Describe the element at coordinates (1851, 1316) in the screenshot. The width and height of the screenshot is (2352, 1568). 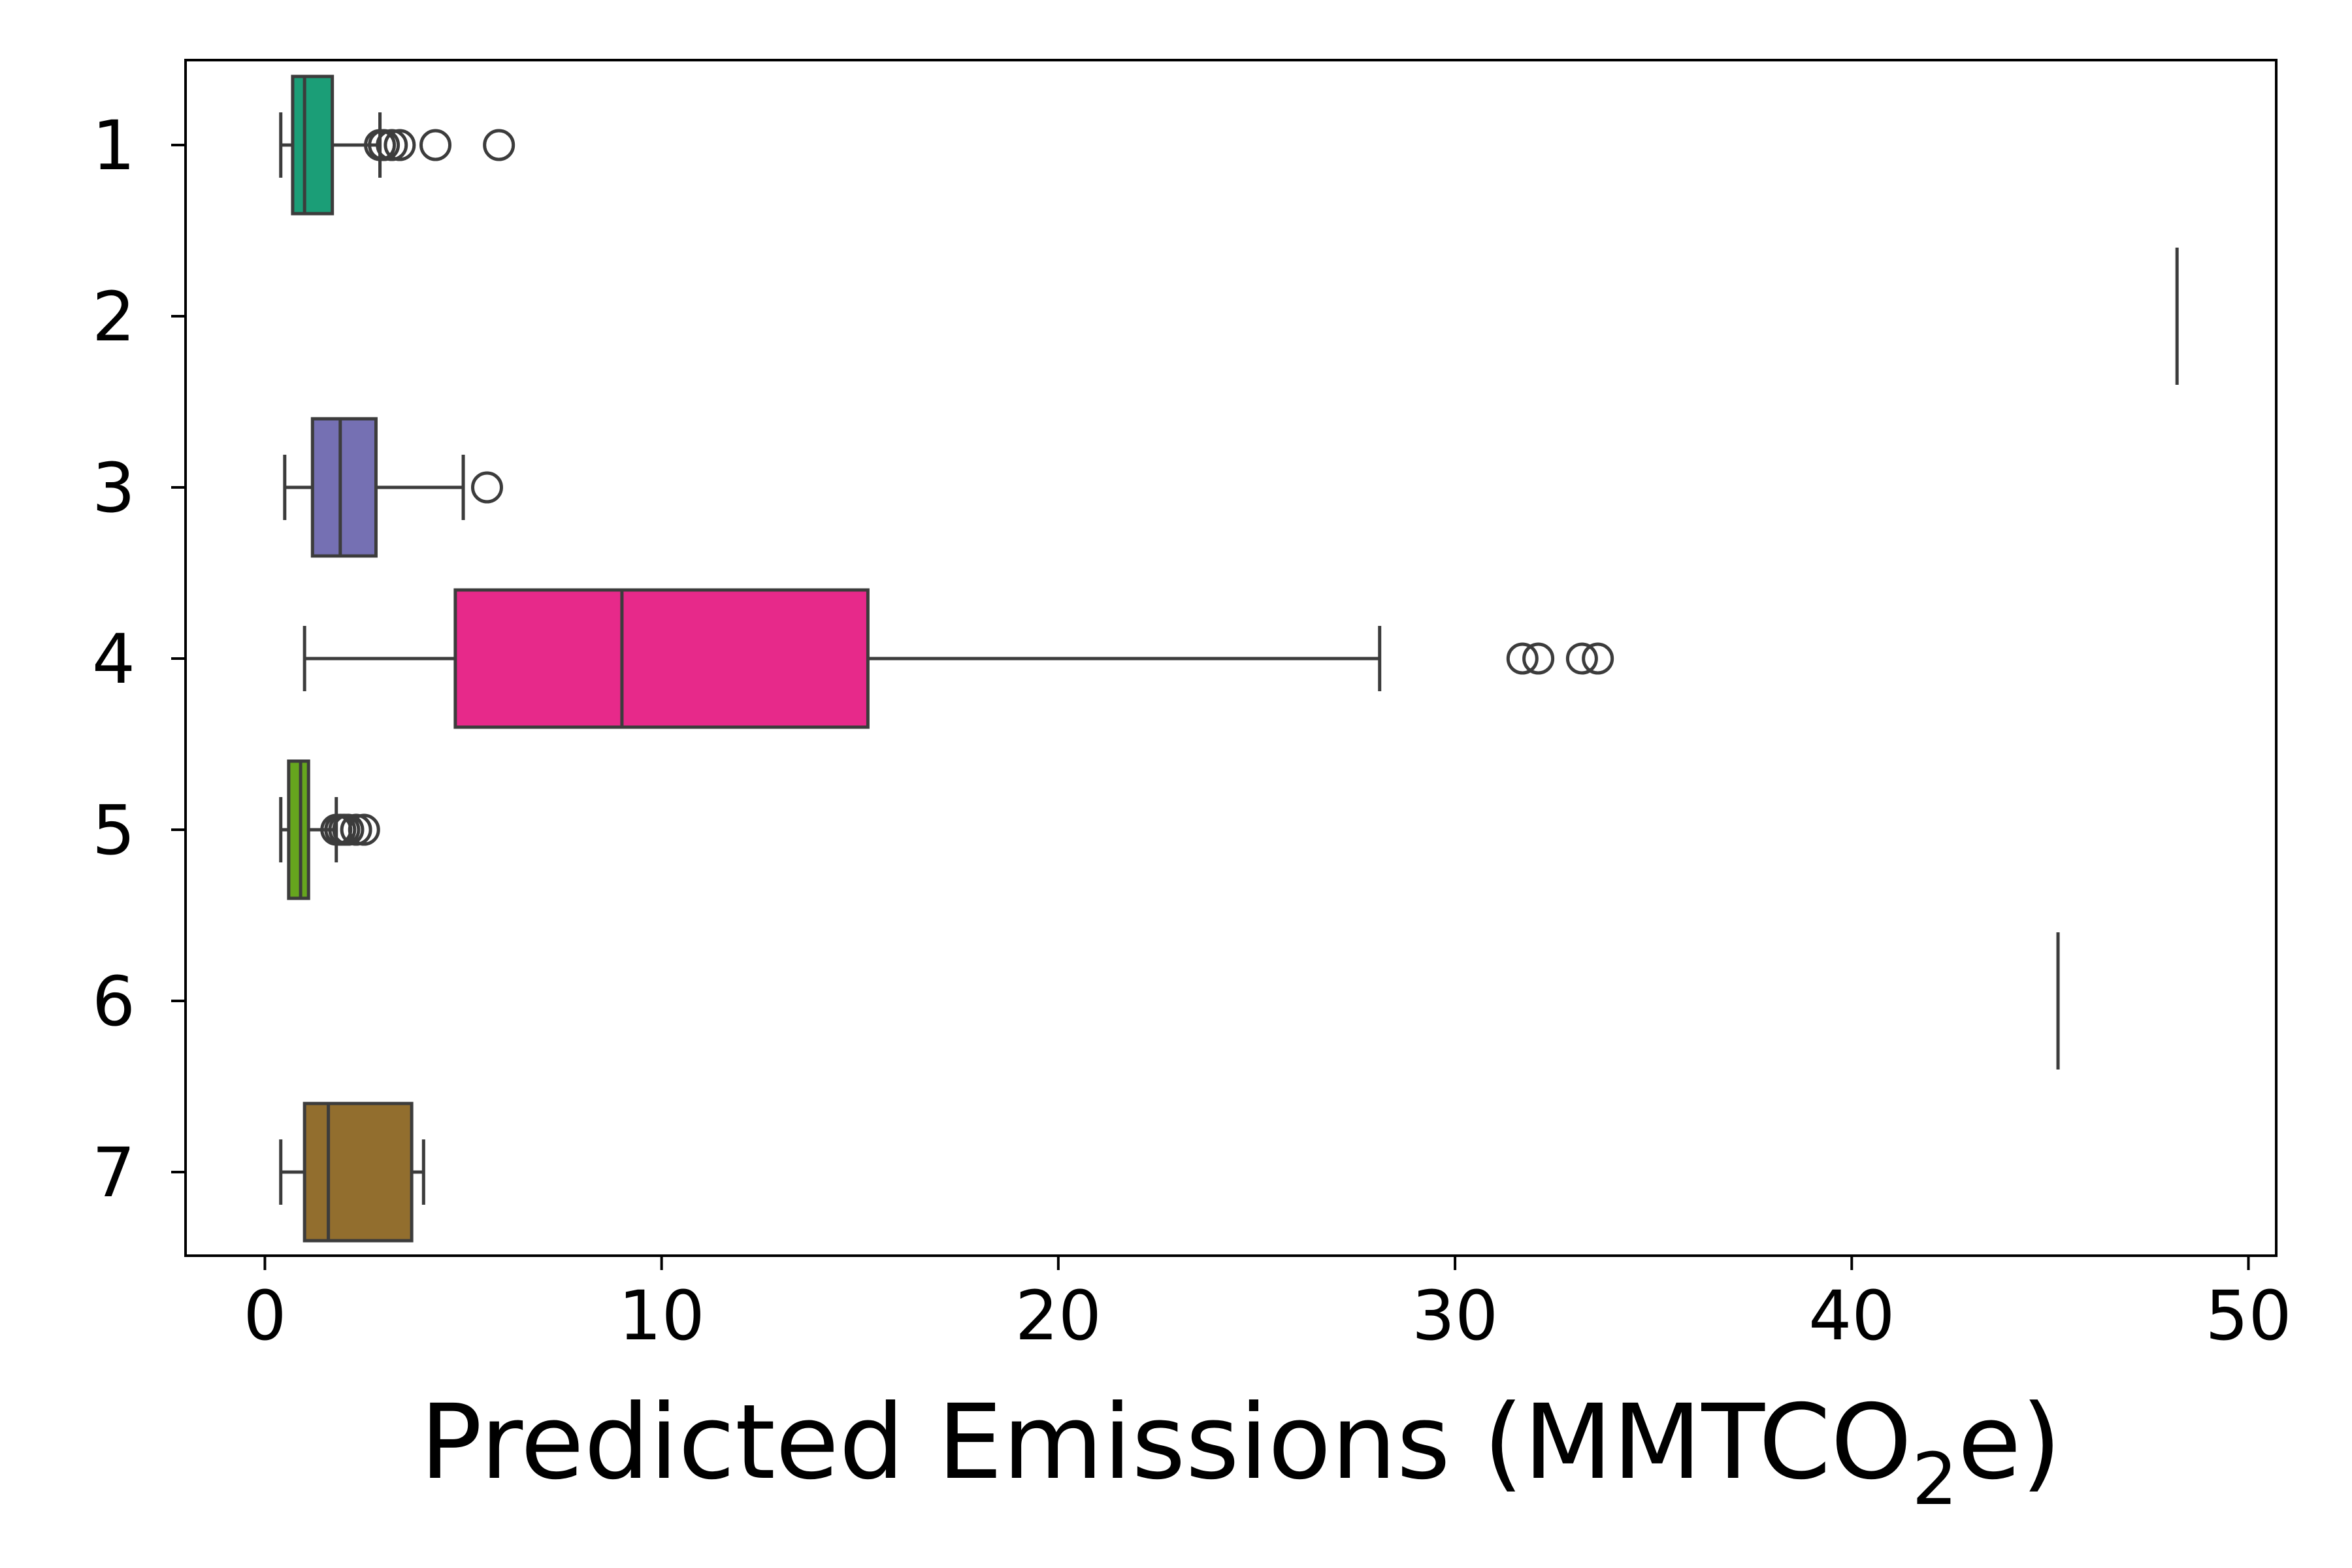
I see `x-tick-label: 40` at that location.